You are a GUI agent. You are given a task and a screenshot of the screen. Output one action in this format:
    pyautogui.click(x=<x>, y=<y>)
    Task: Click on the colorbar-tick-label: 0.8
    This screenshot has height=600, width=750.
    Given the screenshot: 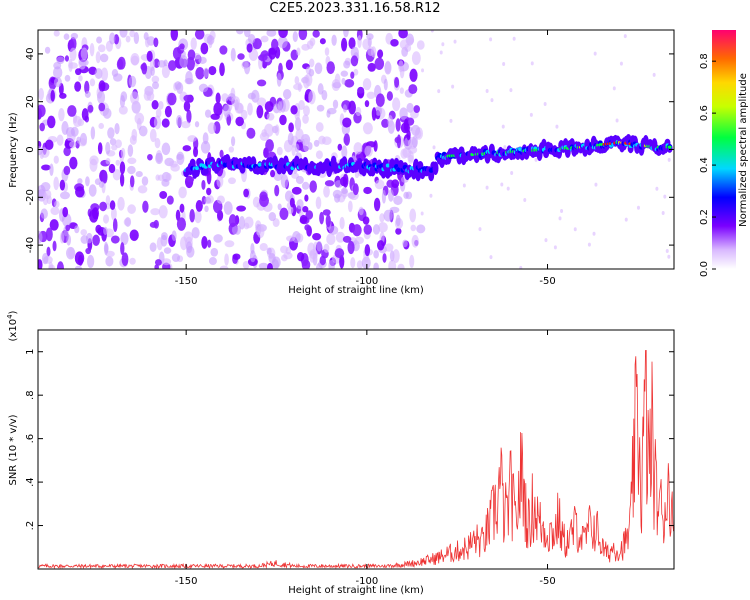 What is the action you would take?
    pyautogui.click(x=704, y=61)
    